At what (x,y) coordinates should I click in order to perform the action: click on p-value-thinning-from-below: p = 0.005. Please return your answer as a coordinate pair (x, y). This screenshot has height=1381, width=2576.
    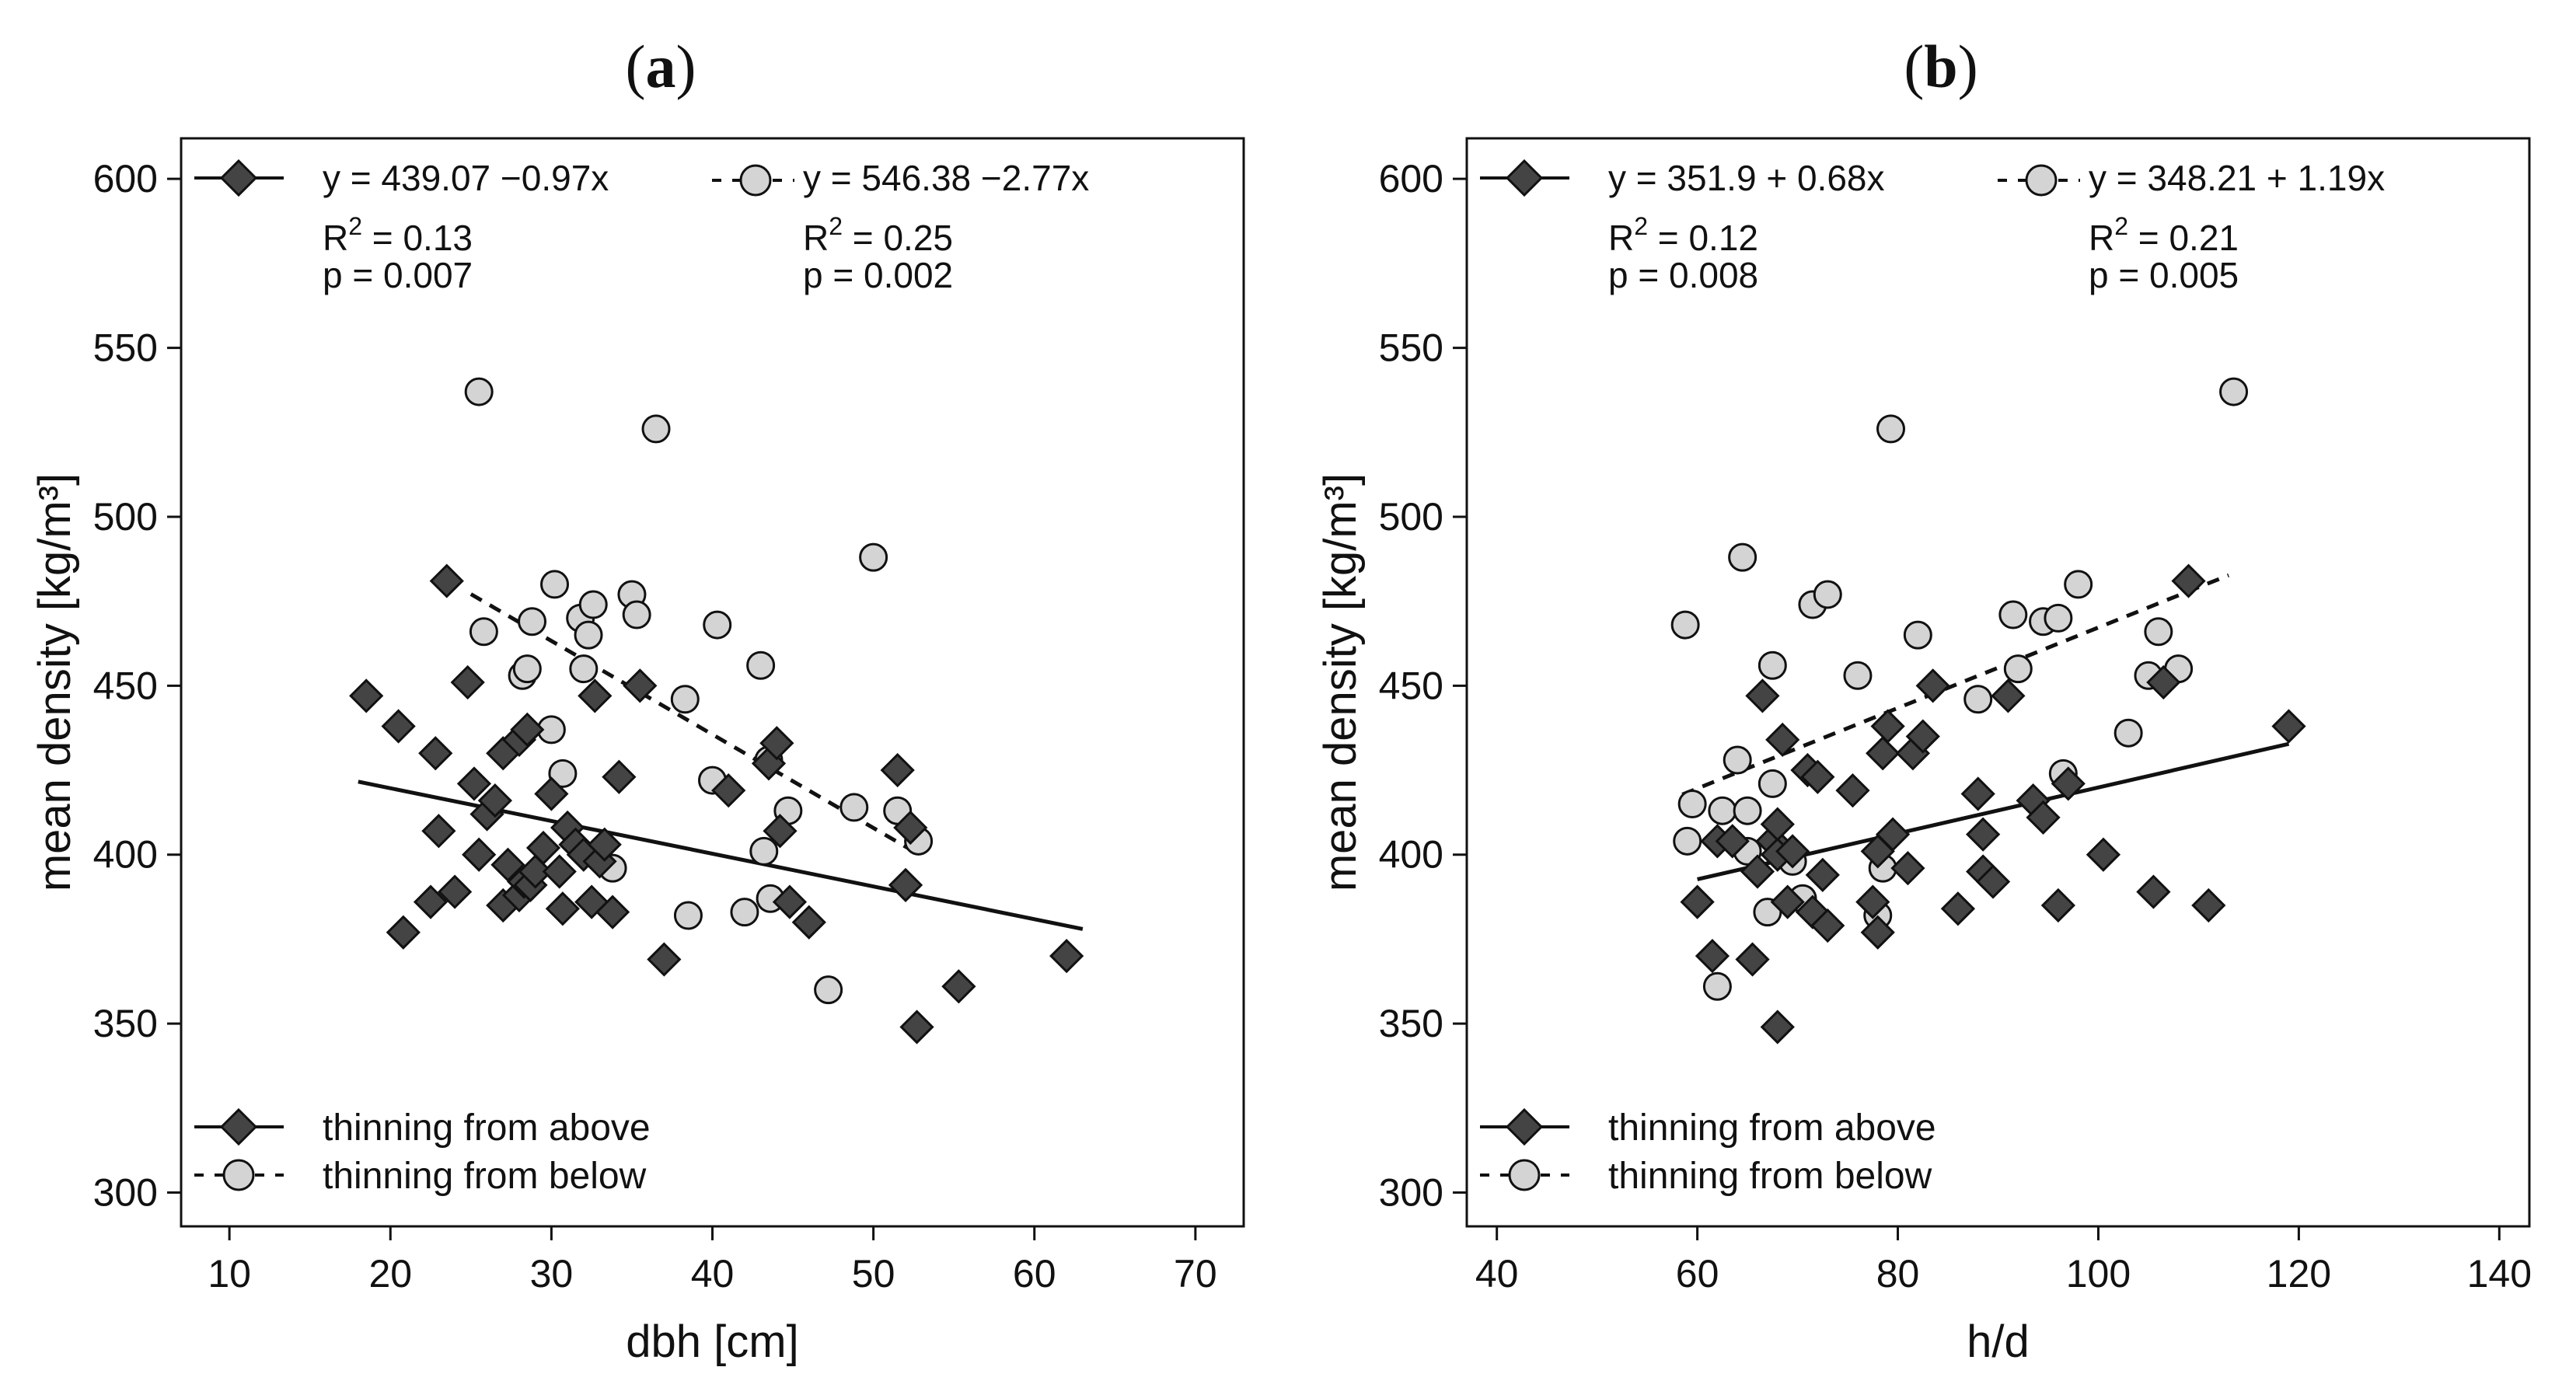
    Looking at the image, I should click on (2164, 275).